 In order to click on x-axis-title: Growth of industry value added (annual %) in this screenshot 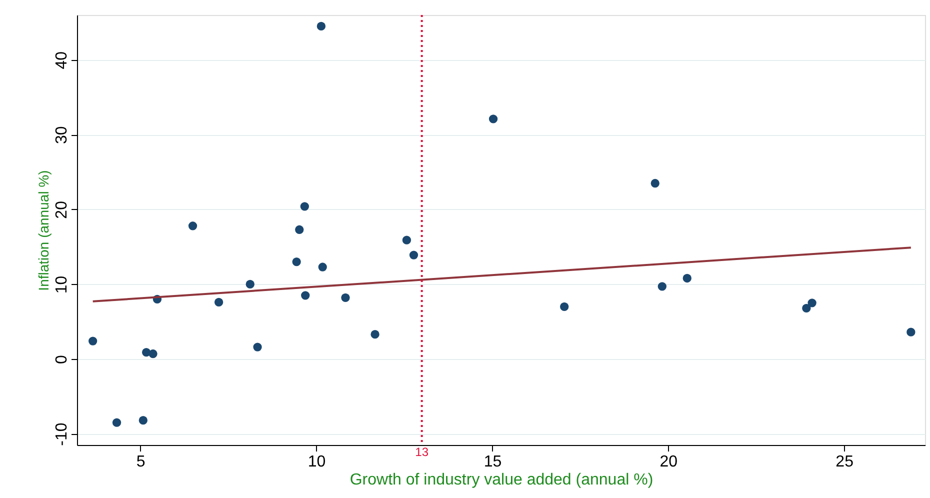, I will do `click(502, 480)`.